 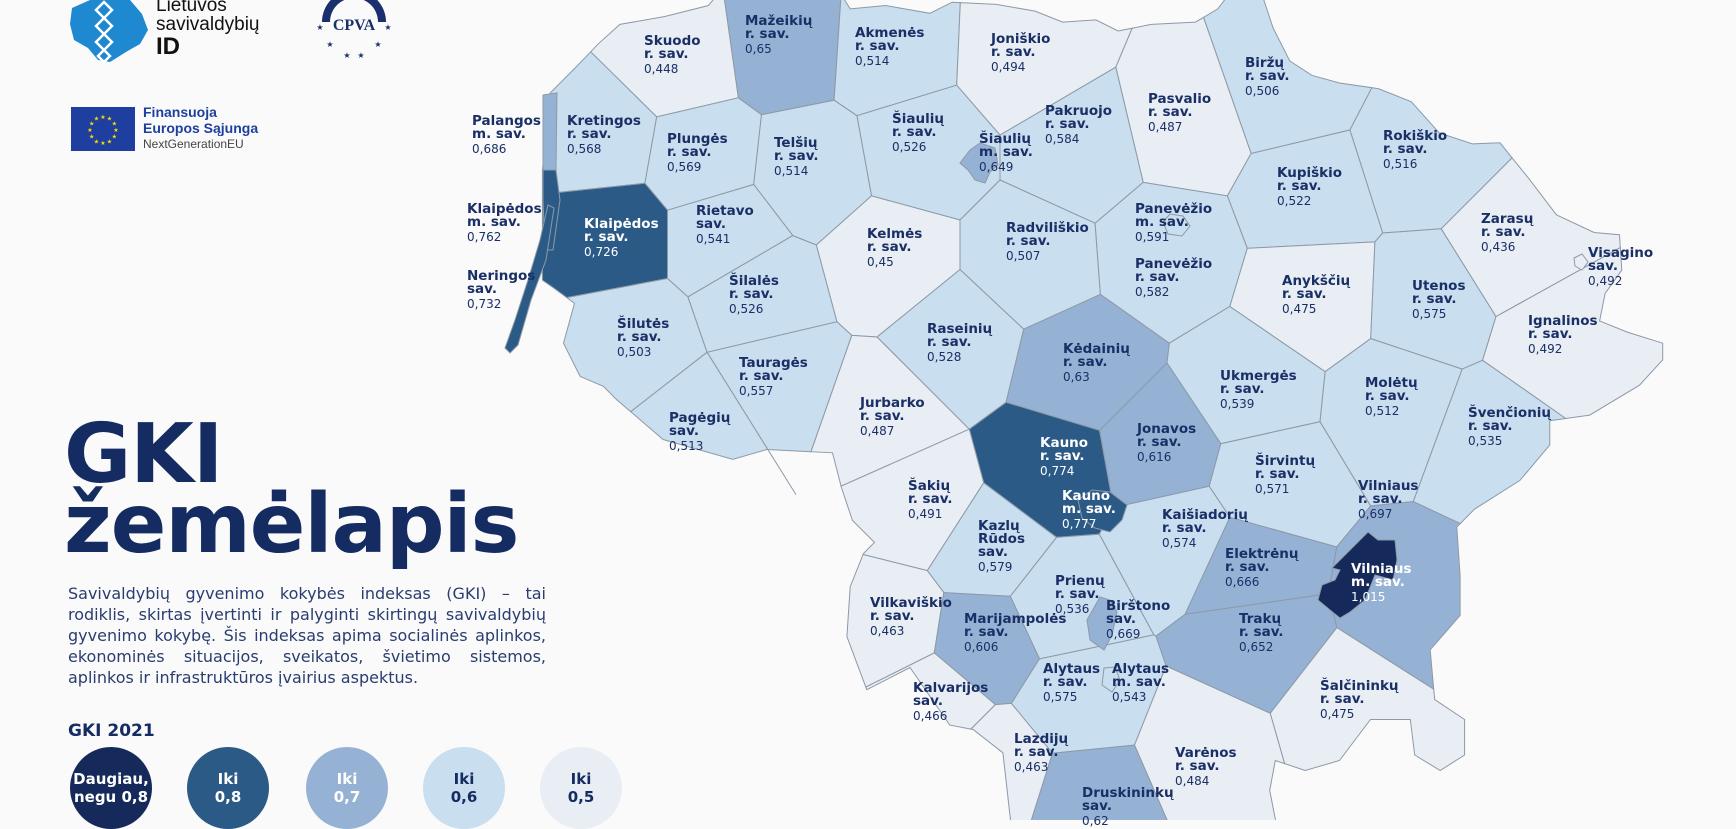 I want to click on municipality-name: Kelmės, so click(x=895, y=234).